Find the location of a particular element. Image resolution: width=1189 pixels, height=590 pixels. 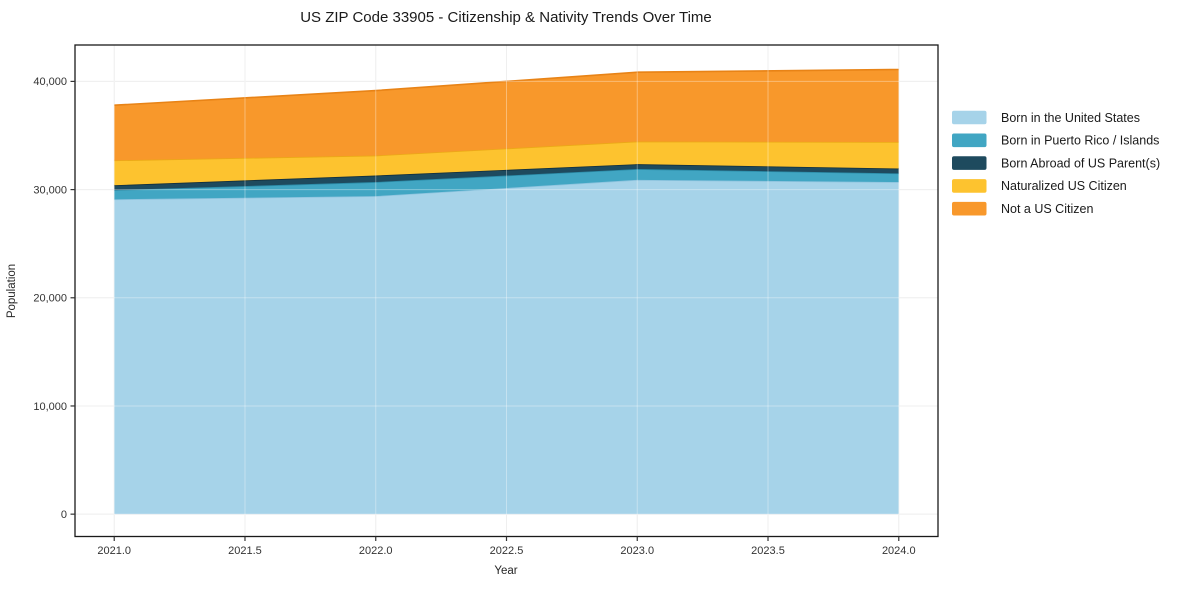

legend-item-label: Naturalized US Citizen is located at coordinates (1064, 186).